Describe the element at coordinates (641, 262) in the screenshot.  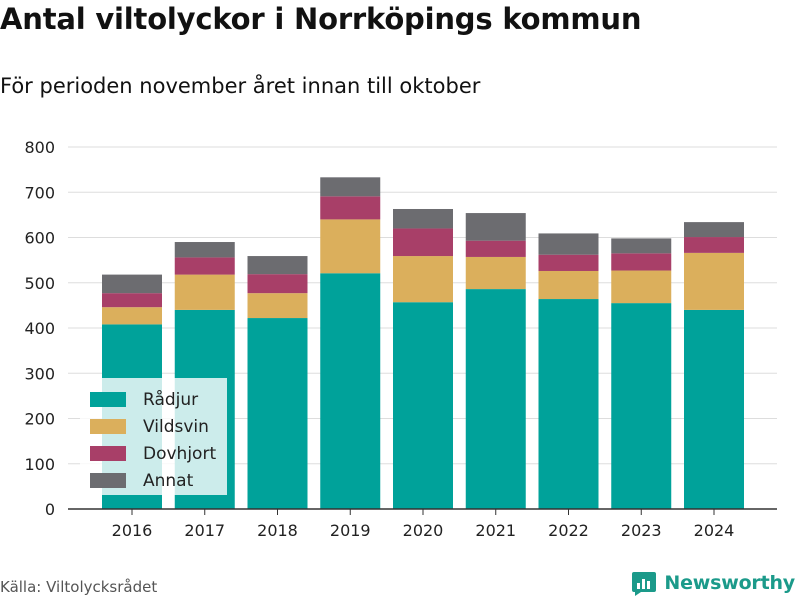
I see `bar-segment-2023-dovhjort` at that location.